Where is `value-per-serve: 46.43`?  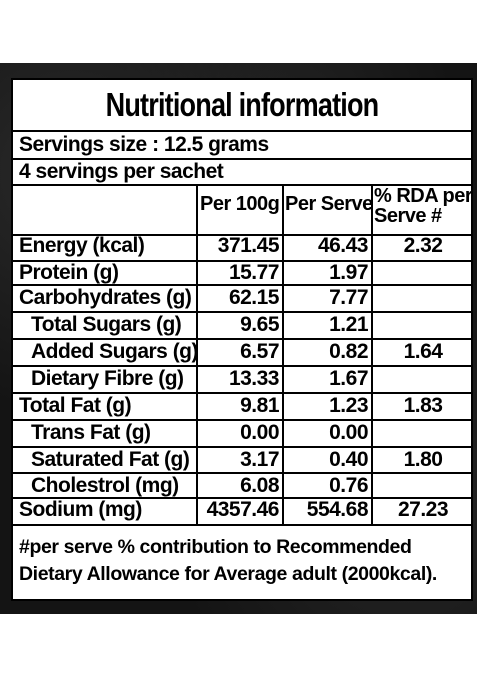
value-per-serve: 46.43 is located at coordinates (343, 245).